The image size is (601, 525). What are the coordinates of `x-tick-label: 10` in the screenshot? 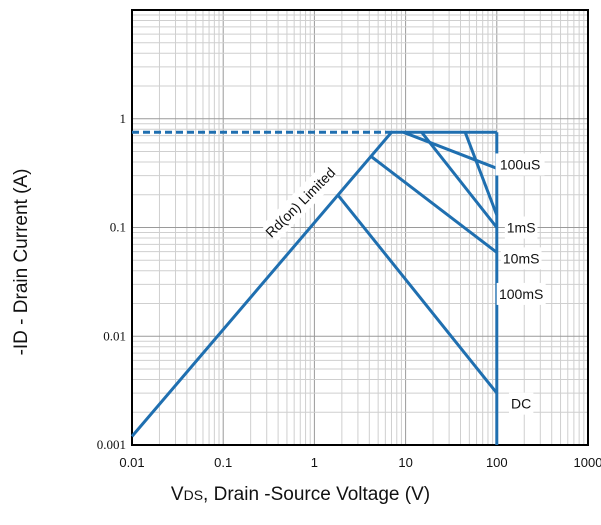 It's located at (405, 462).